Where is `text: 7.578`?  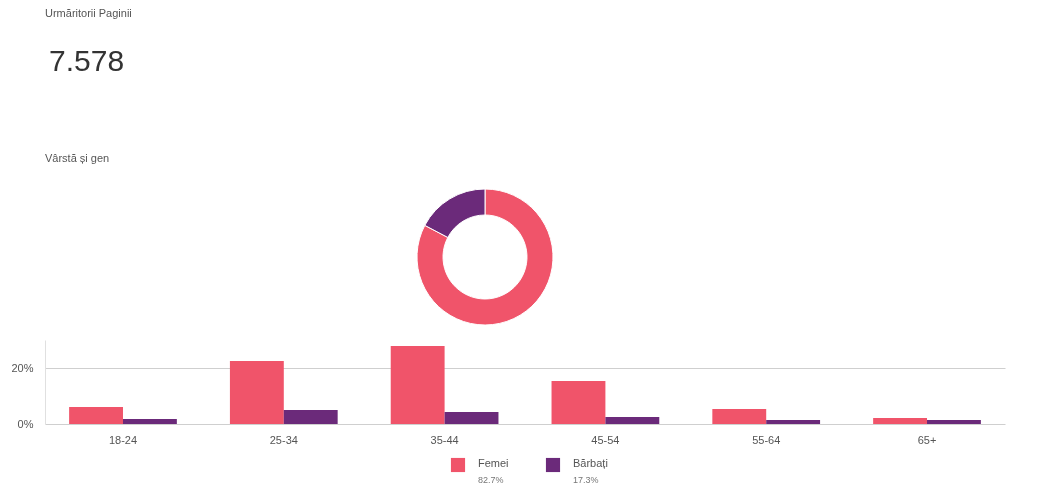 text: 7.578 is located at coordinates (87, 60).